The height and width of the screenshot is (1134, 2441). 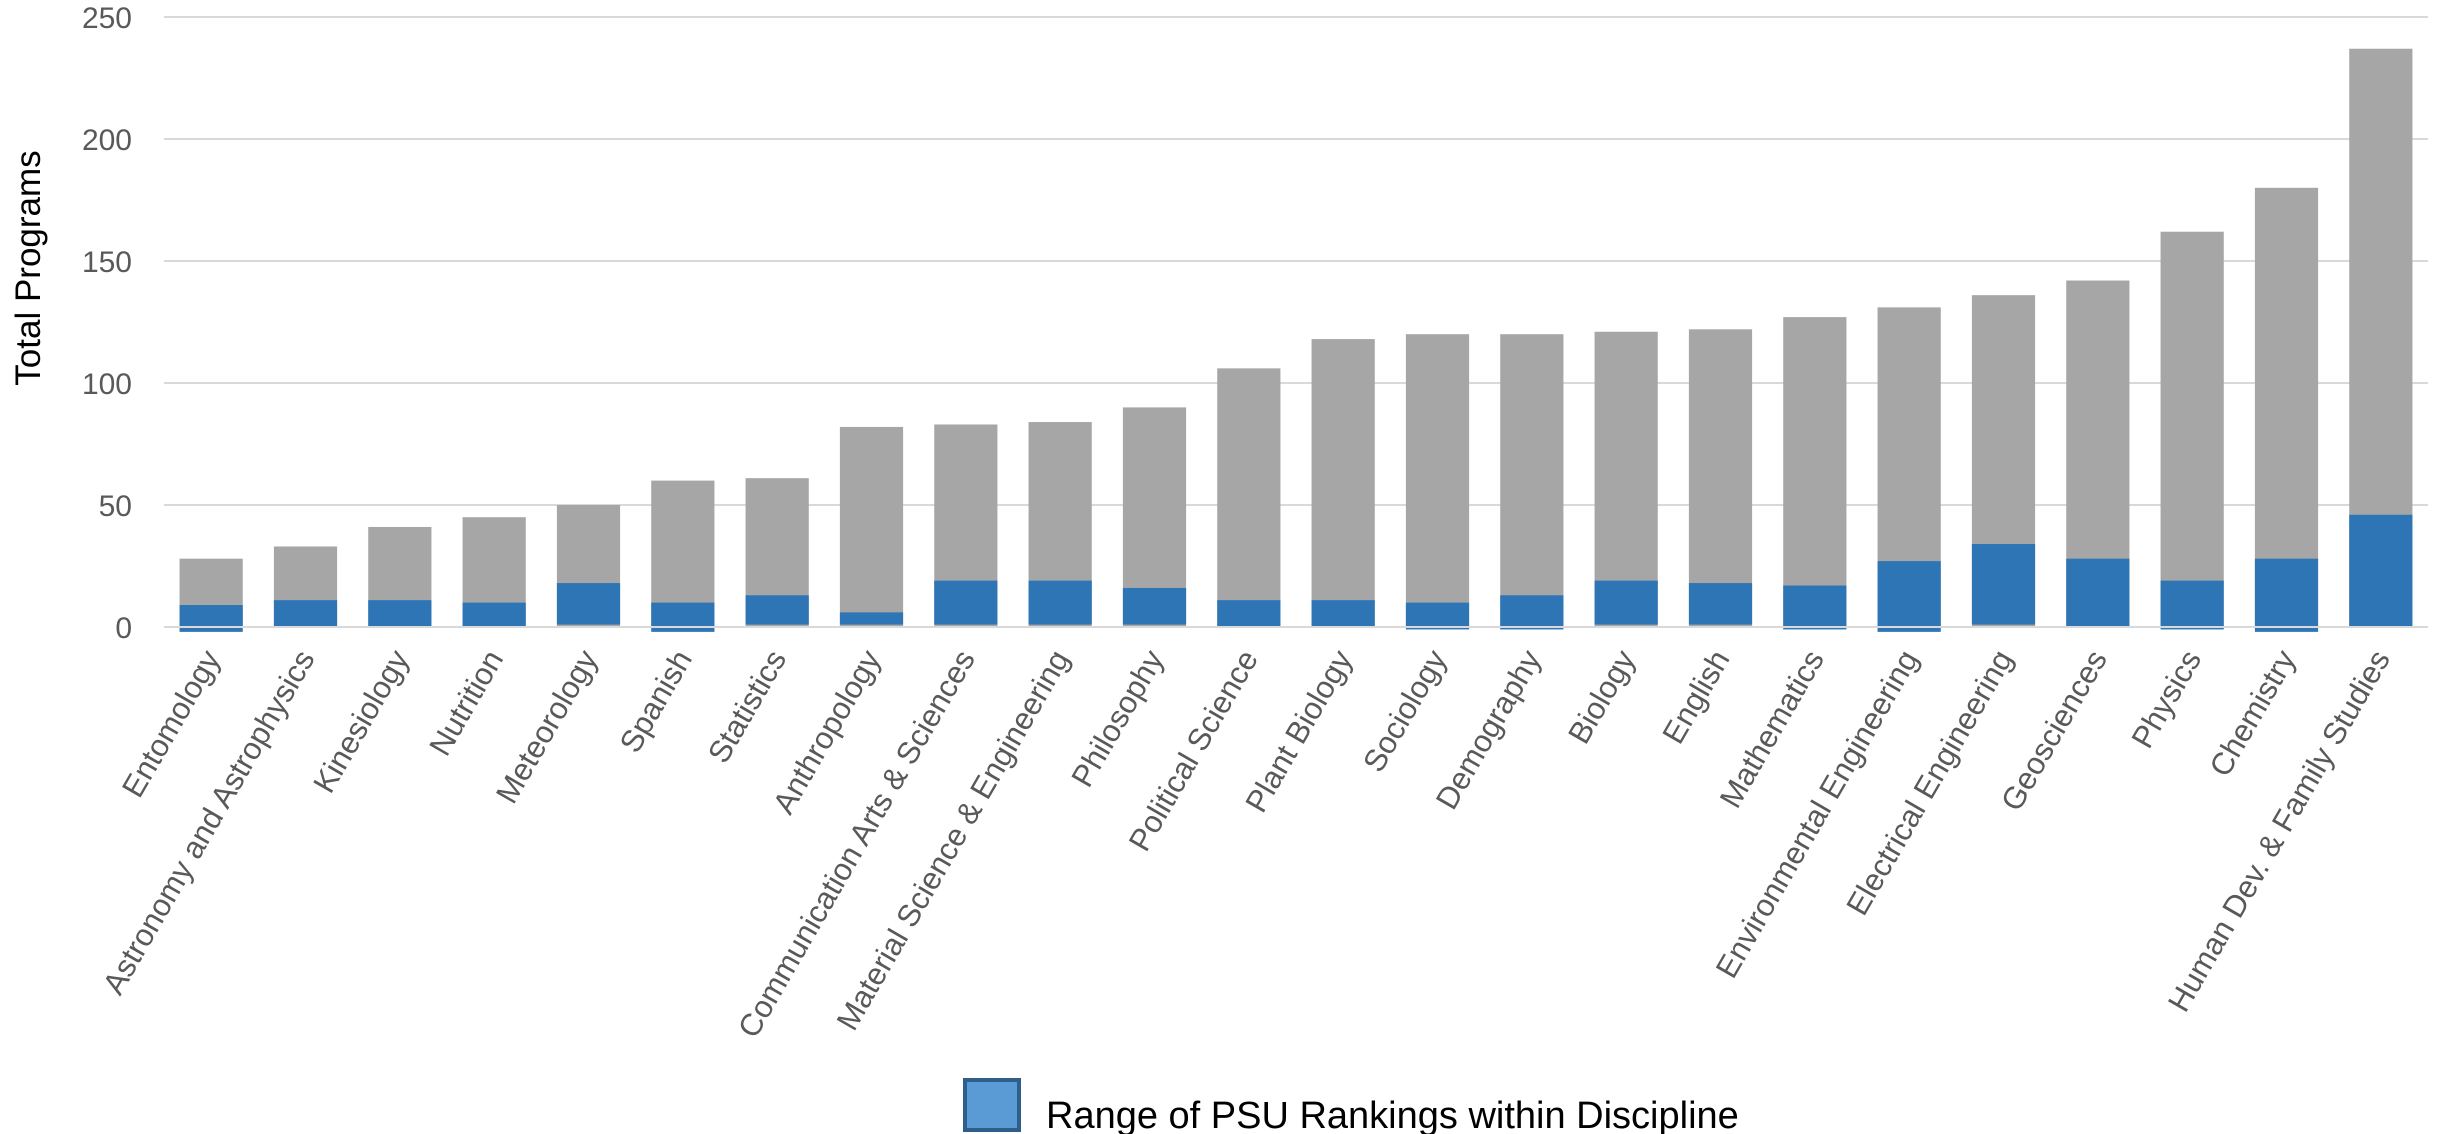 I want to click on x-tick-label: English, so click(x=1695, y=697).